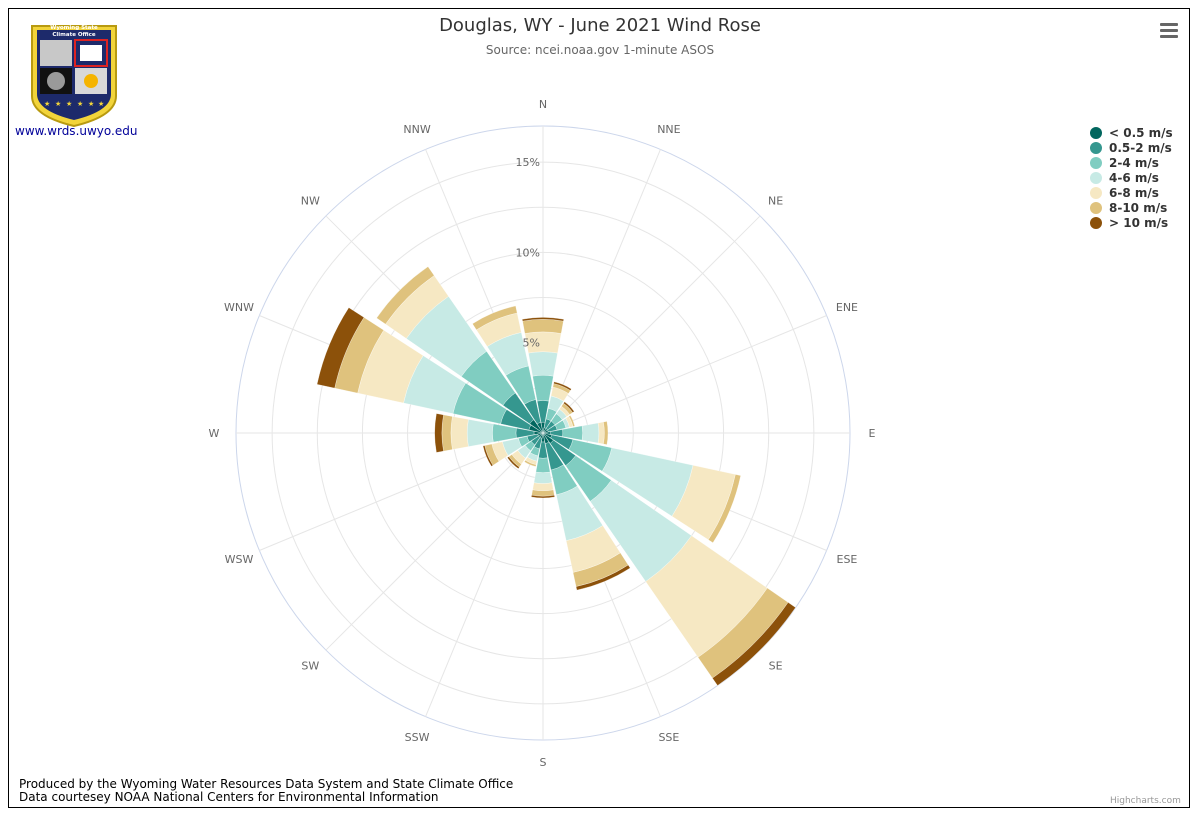 The height and width of the screenshot is (818, 1200). I want to click on direction-label: ENE, so click(847, 307).